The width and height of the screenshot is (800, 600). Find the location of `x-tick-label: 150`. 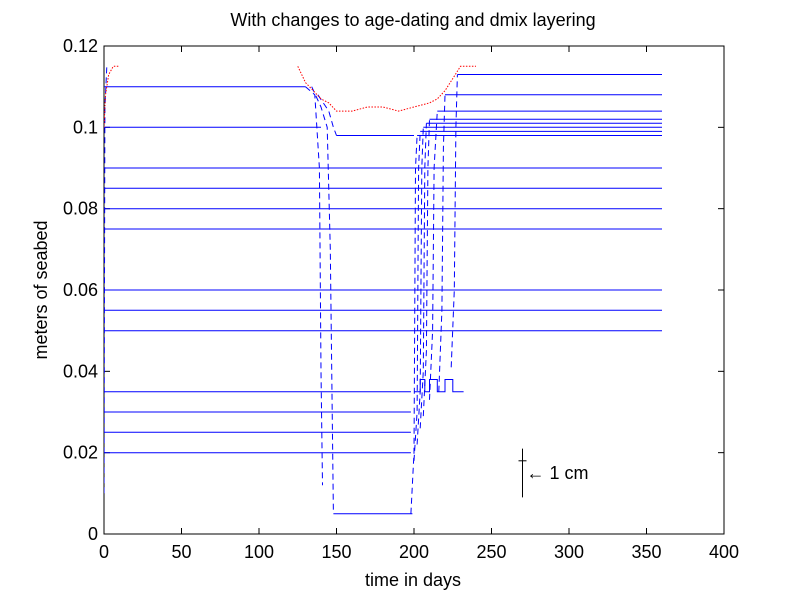

x-tick-label: 150 is located at coordinates (336, 552).